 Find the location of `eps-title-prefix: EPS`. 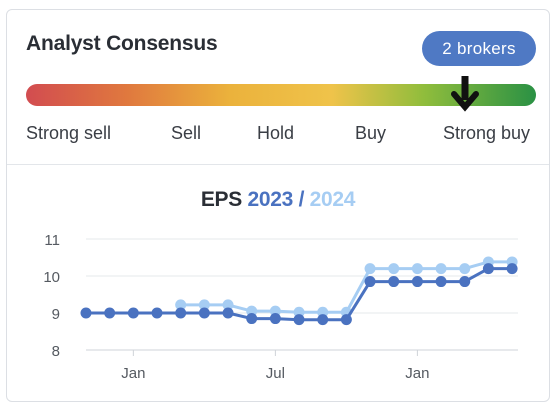

eps-title-prefix: EPS is located at coordinates (221, 199).